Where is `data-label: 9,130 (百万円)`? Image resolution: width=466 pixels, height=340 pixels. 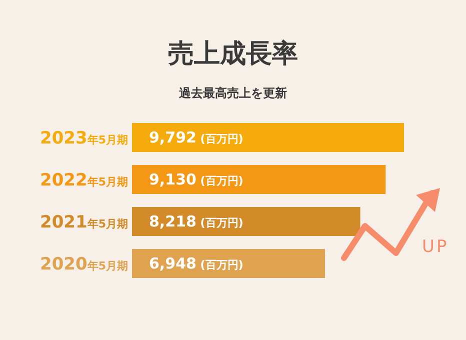
data-label: 9,130 (百万円) is located at coordinates (196, 179).